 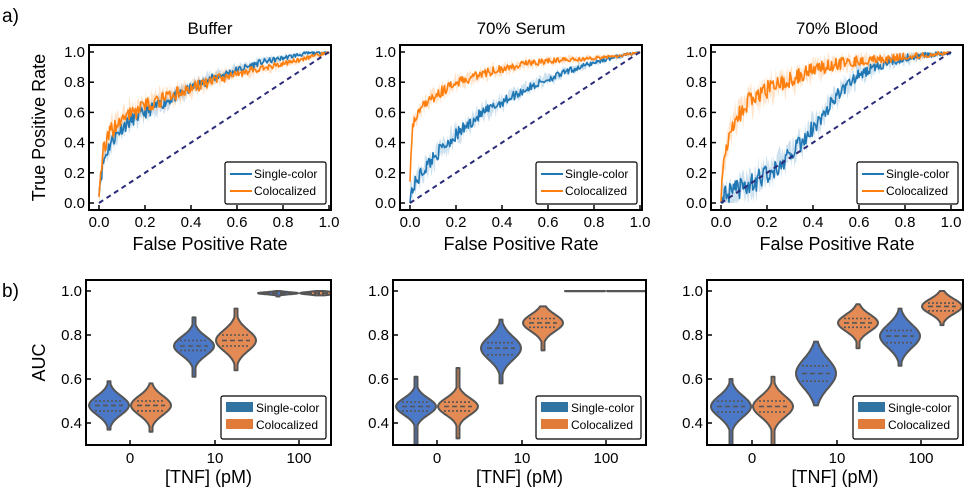 What do you see at coordinates (385, 173) in the screenshot?
I see `y-tick-label: 0.2` at bounding box center [385, 173].